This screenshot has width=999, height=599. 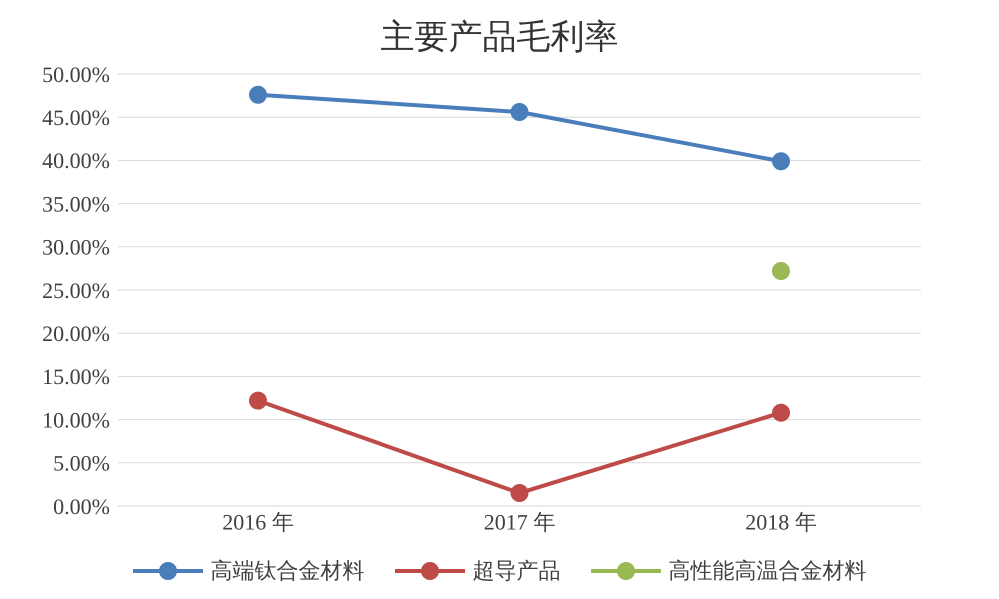 What do you see at coordinates (76, 419) in the screenshot?
I see `y-tick-label: 10.00%` at bounding box center [76, 419].